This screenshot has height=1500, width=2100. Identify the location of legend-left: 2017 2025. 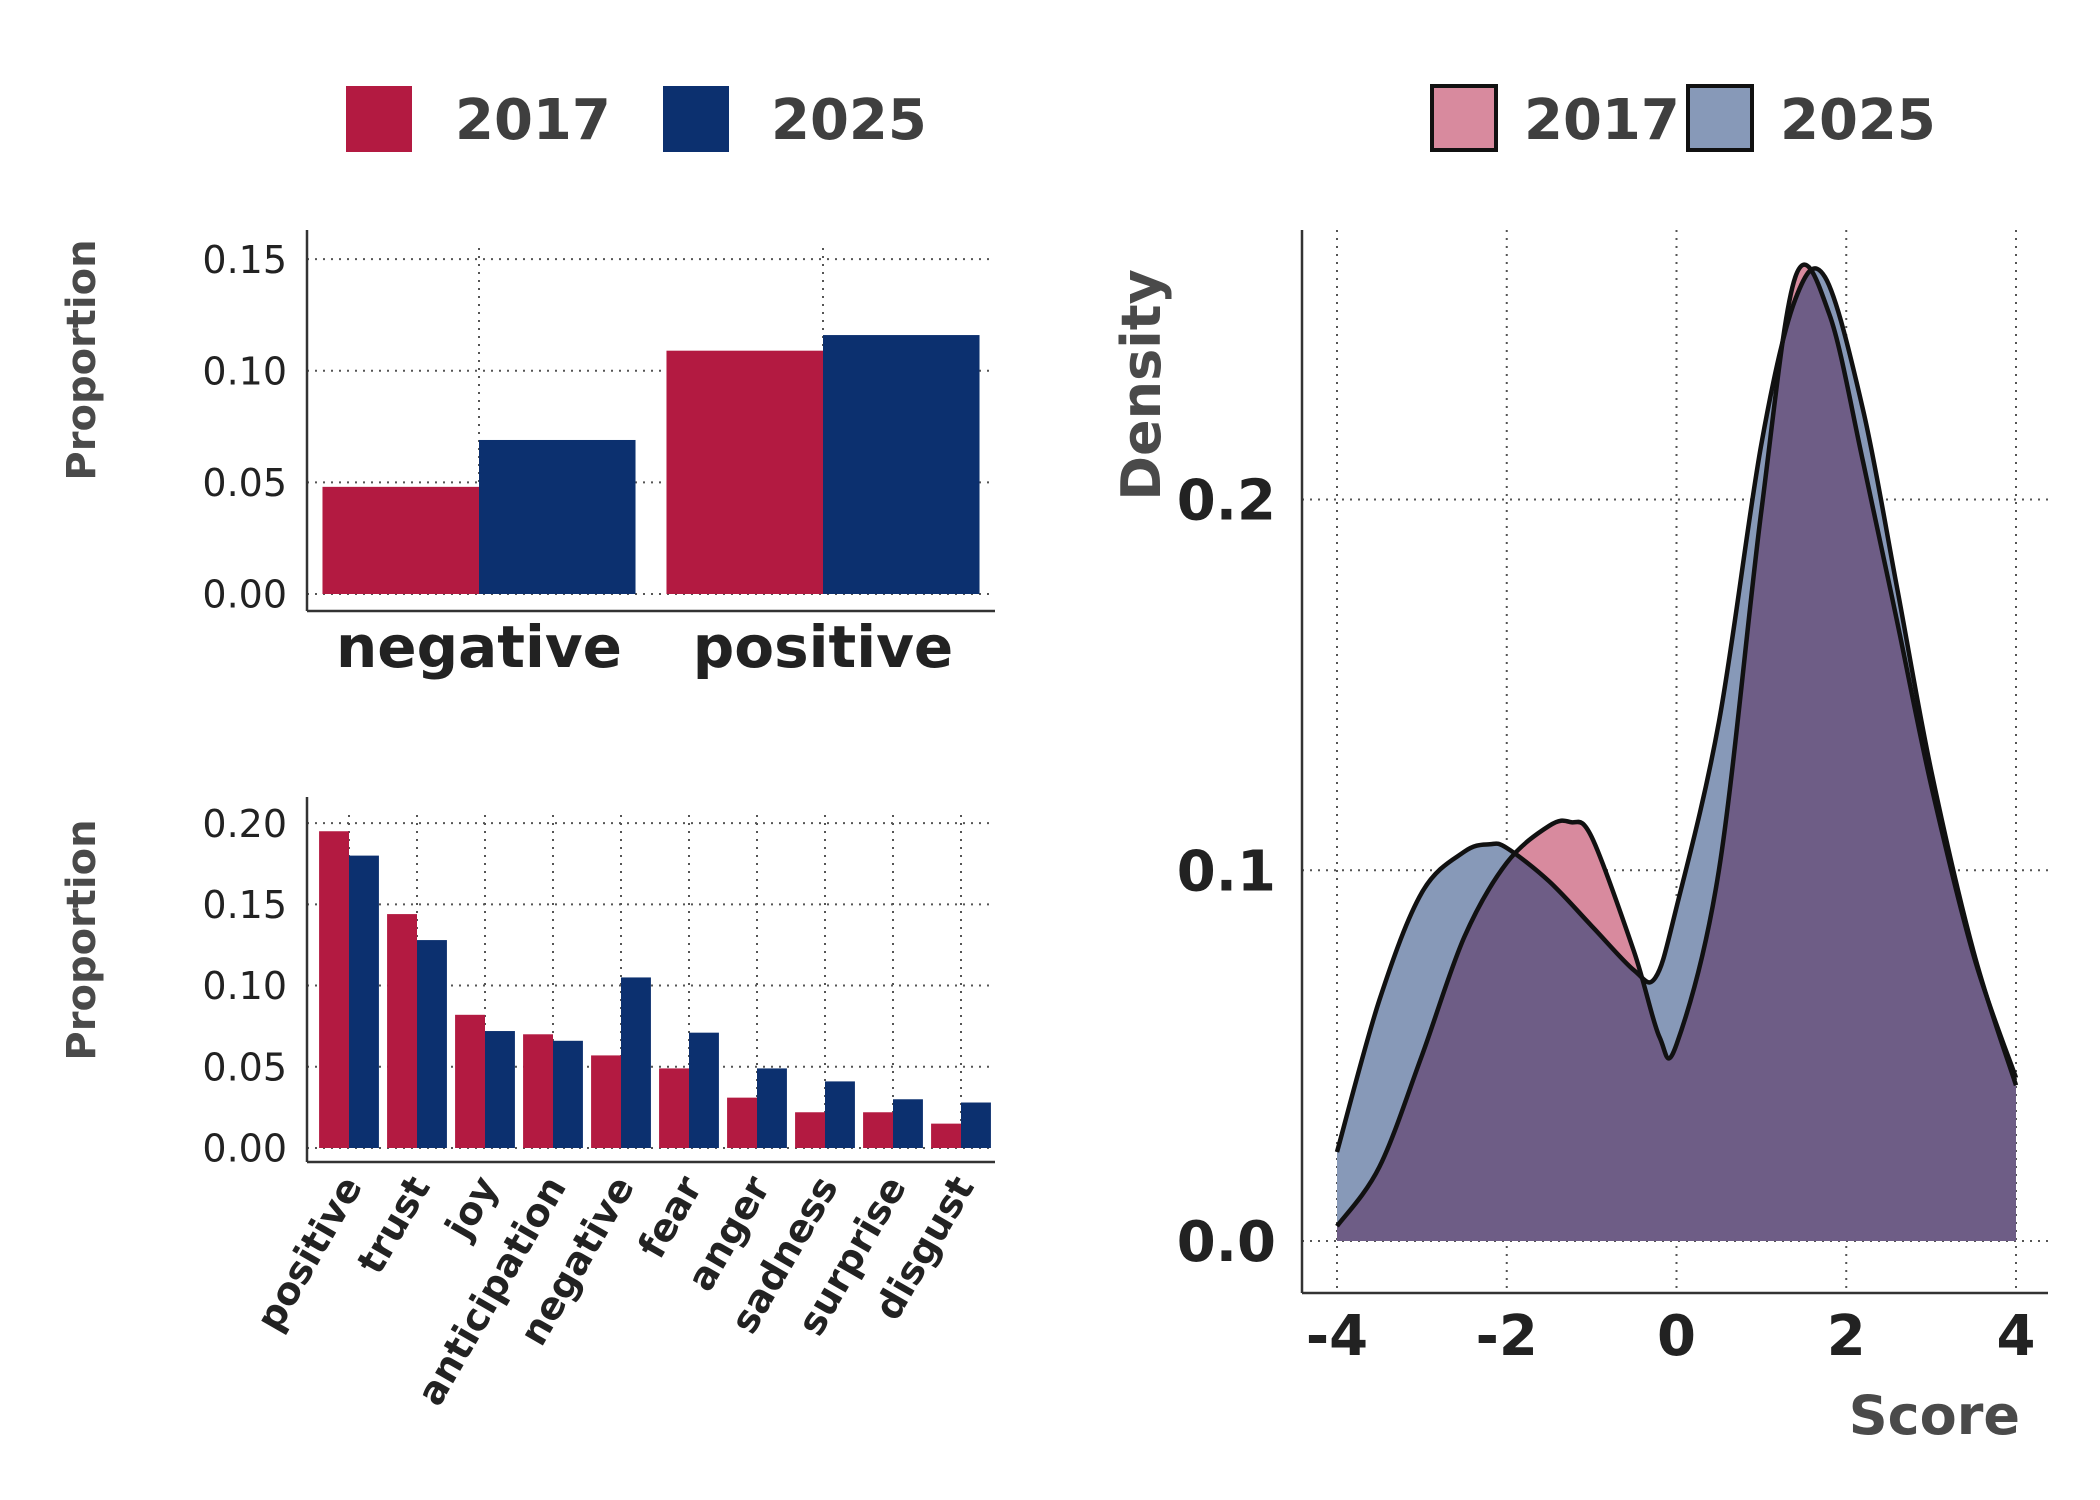
(636, 119).